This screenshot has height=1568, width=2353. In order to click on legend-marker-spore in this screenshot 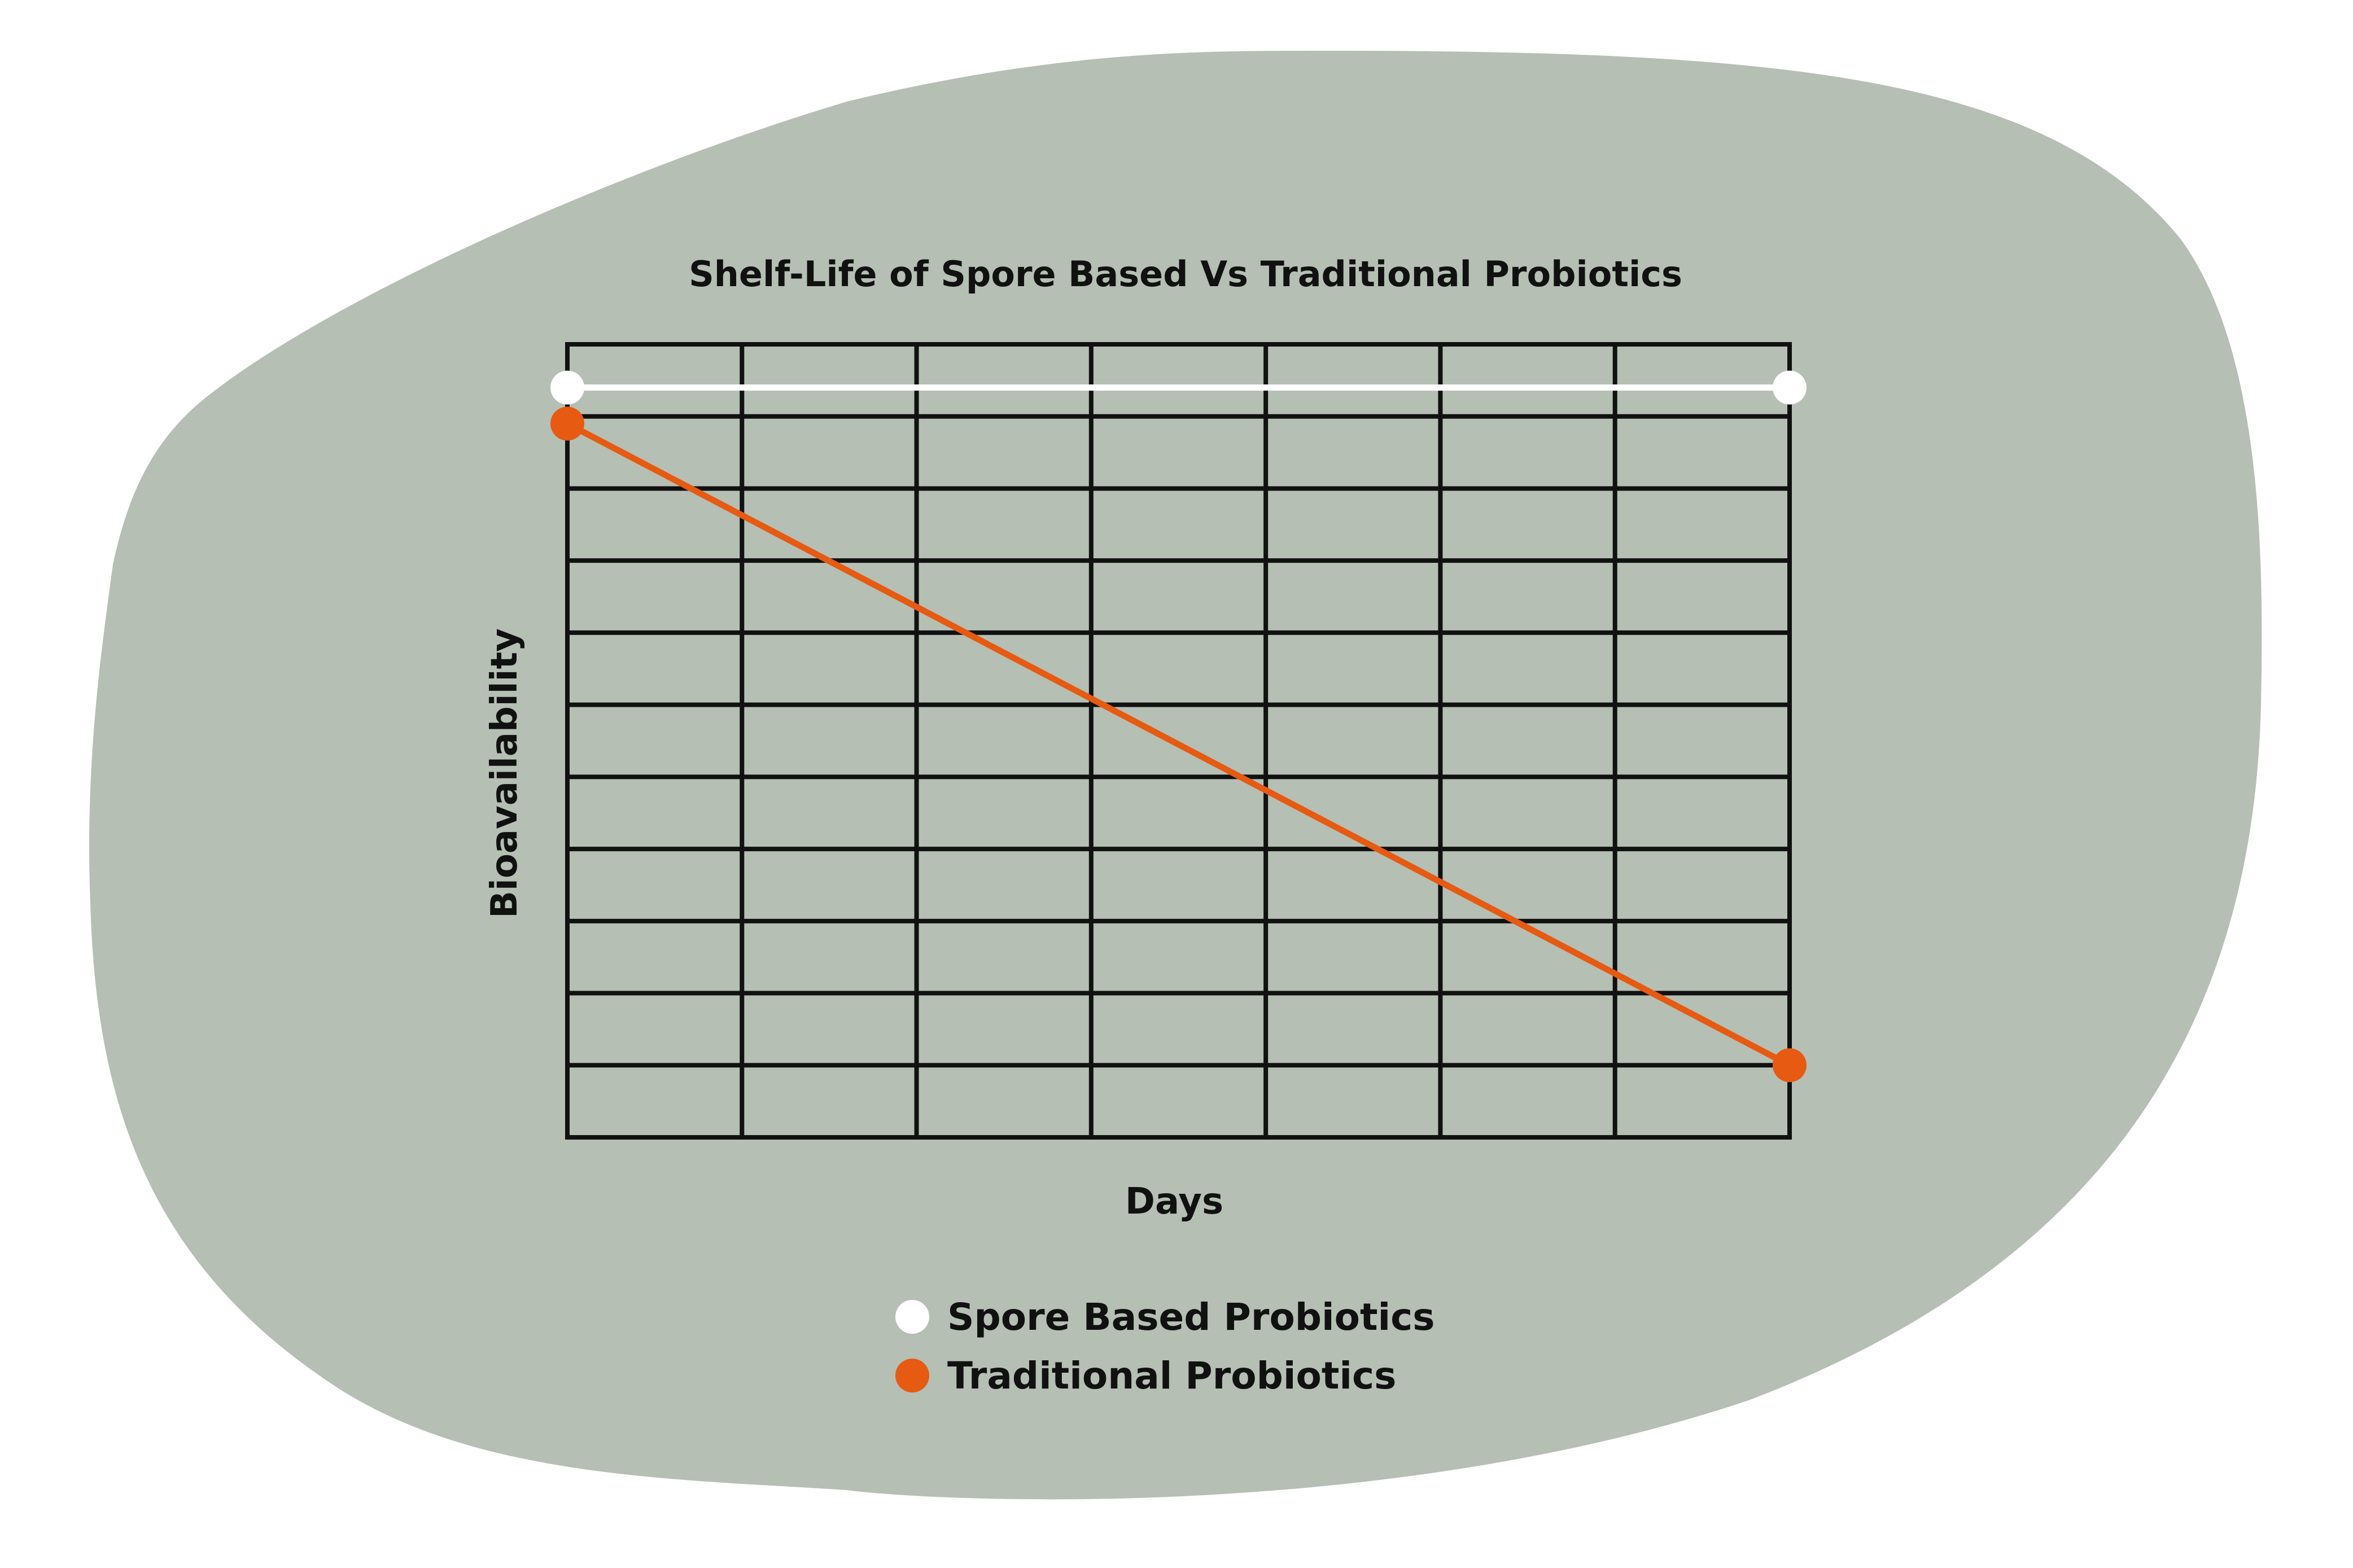, I will do `click(912, 1317)`.